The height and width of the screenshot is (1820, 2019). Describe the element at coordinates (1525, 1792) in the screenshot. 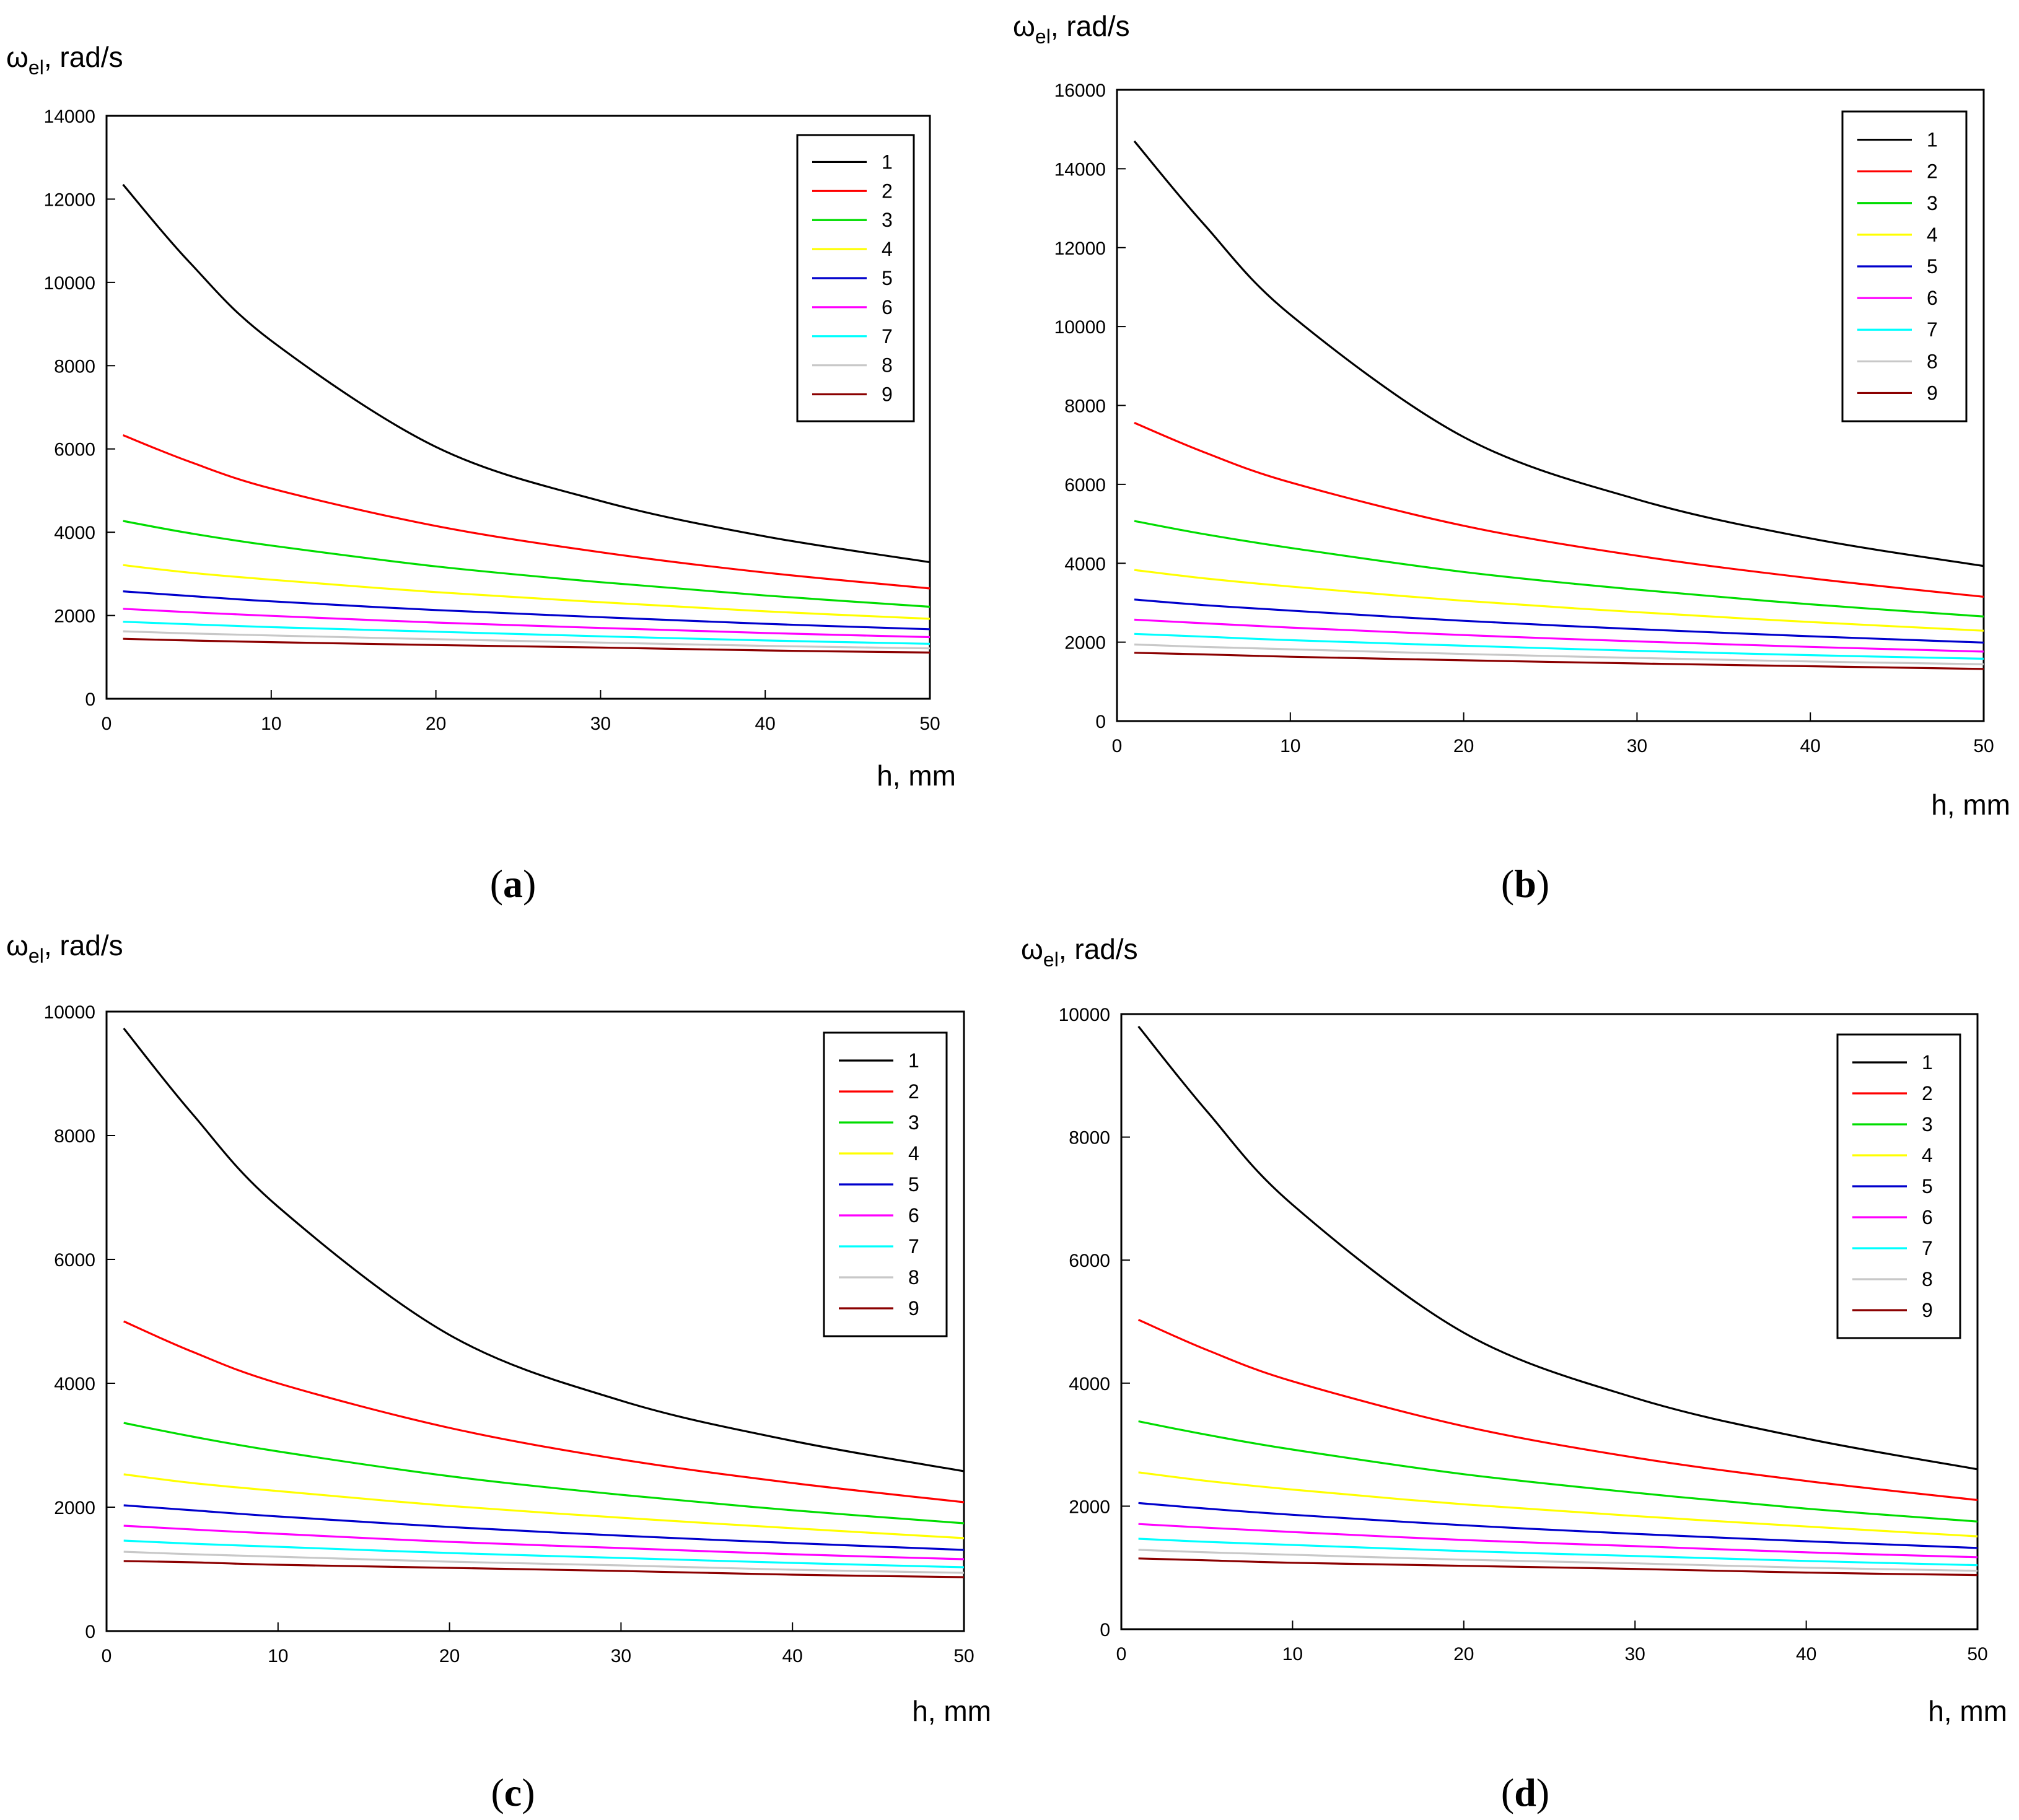

I see `panel-label-letter: d` at that location.